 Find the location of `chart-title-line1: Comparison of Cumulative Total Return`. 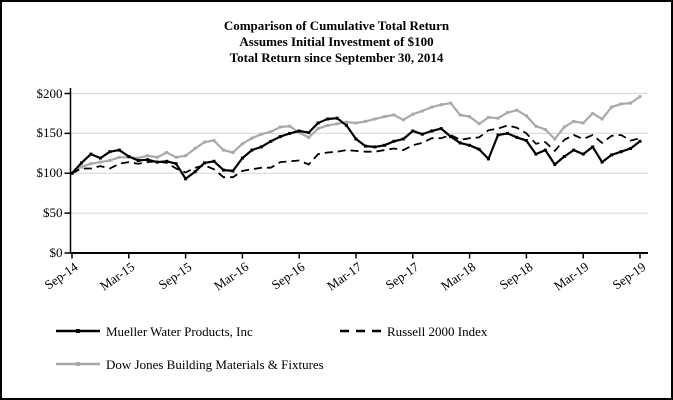

chart-title-line1: Comparison of Cumulative Total Return is located at coordinates (336, 25).